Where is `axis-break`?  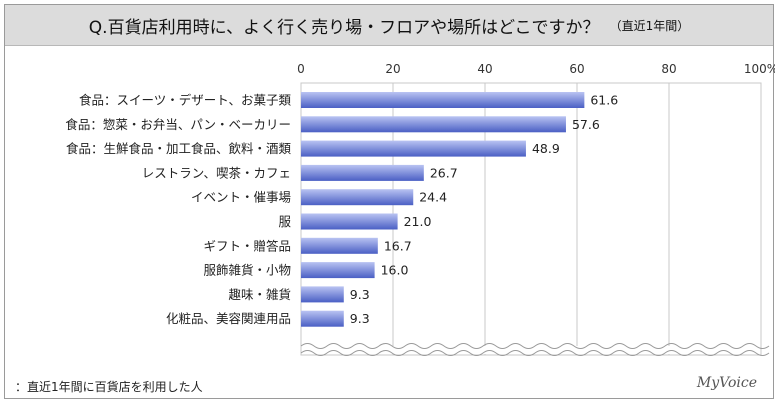
axis-break is located at coordinates (535, 349).